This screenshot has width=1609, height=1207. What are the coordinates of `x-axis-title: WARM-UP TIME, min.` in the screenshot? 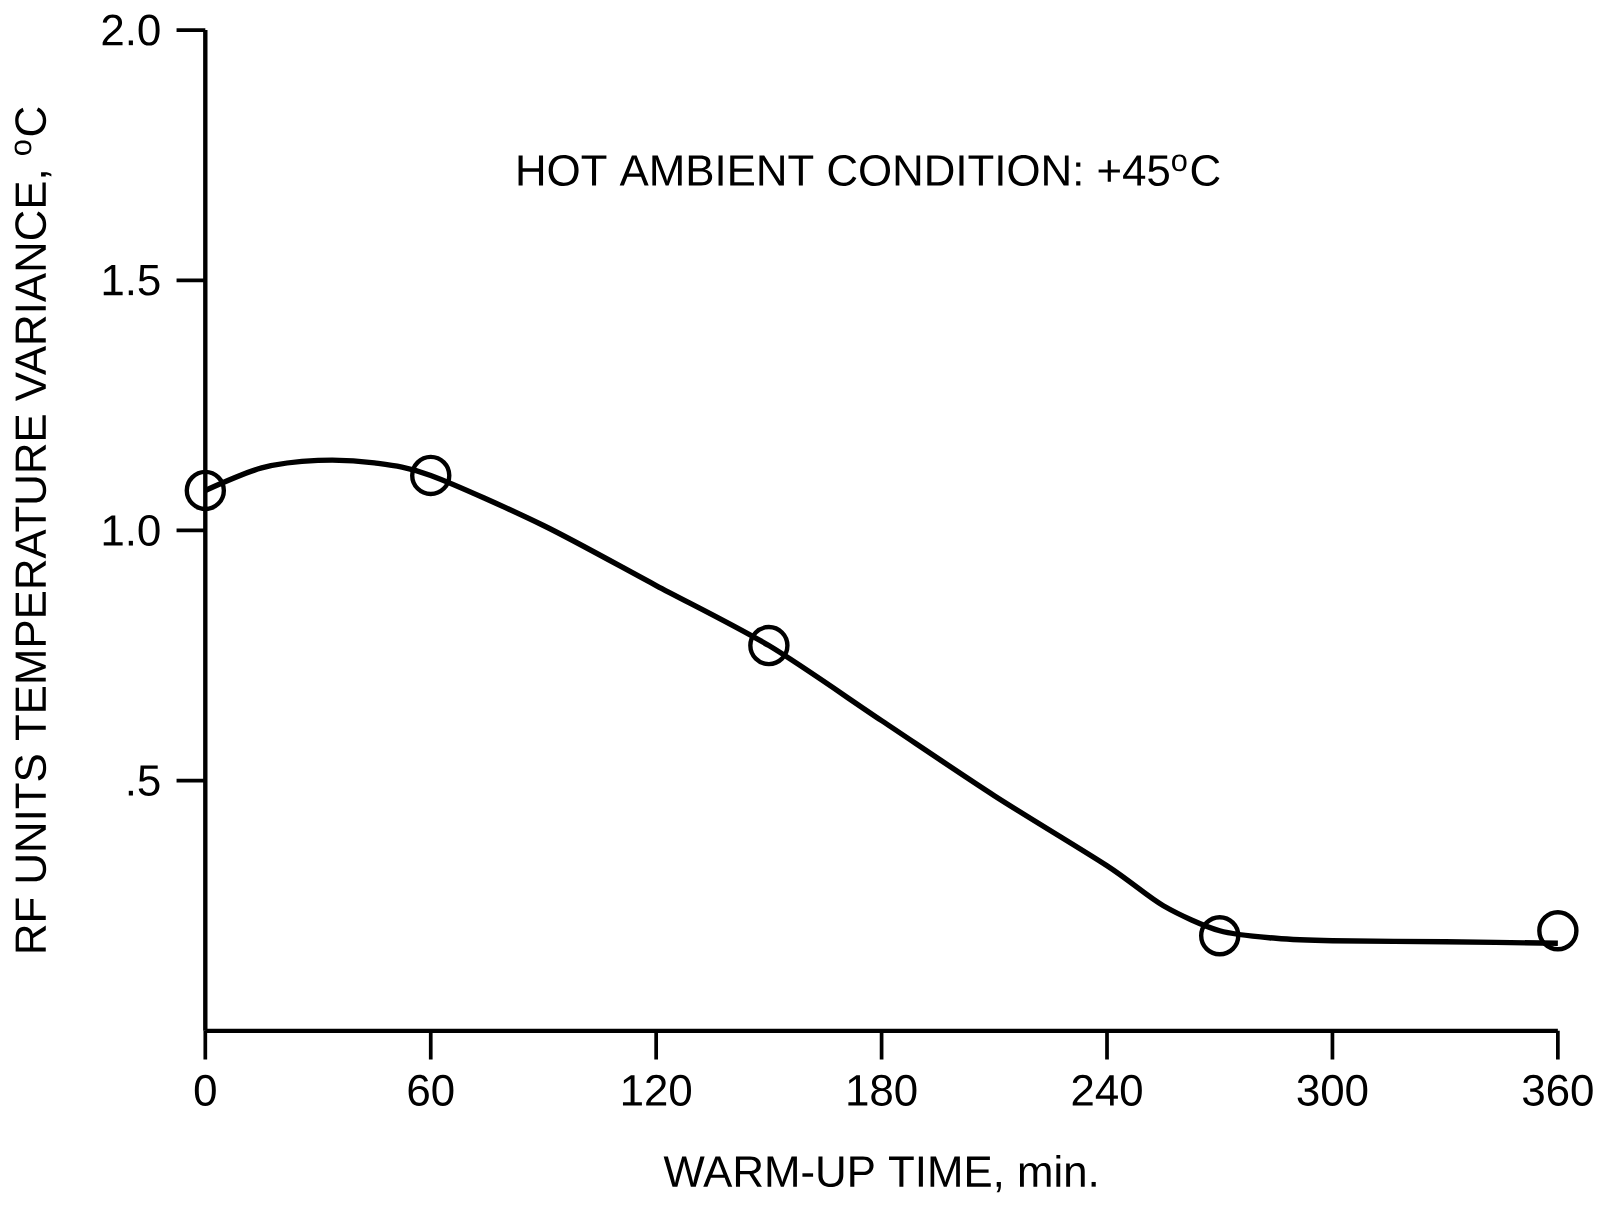 It's located at (879, 1173).